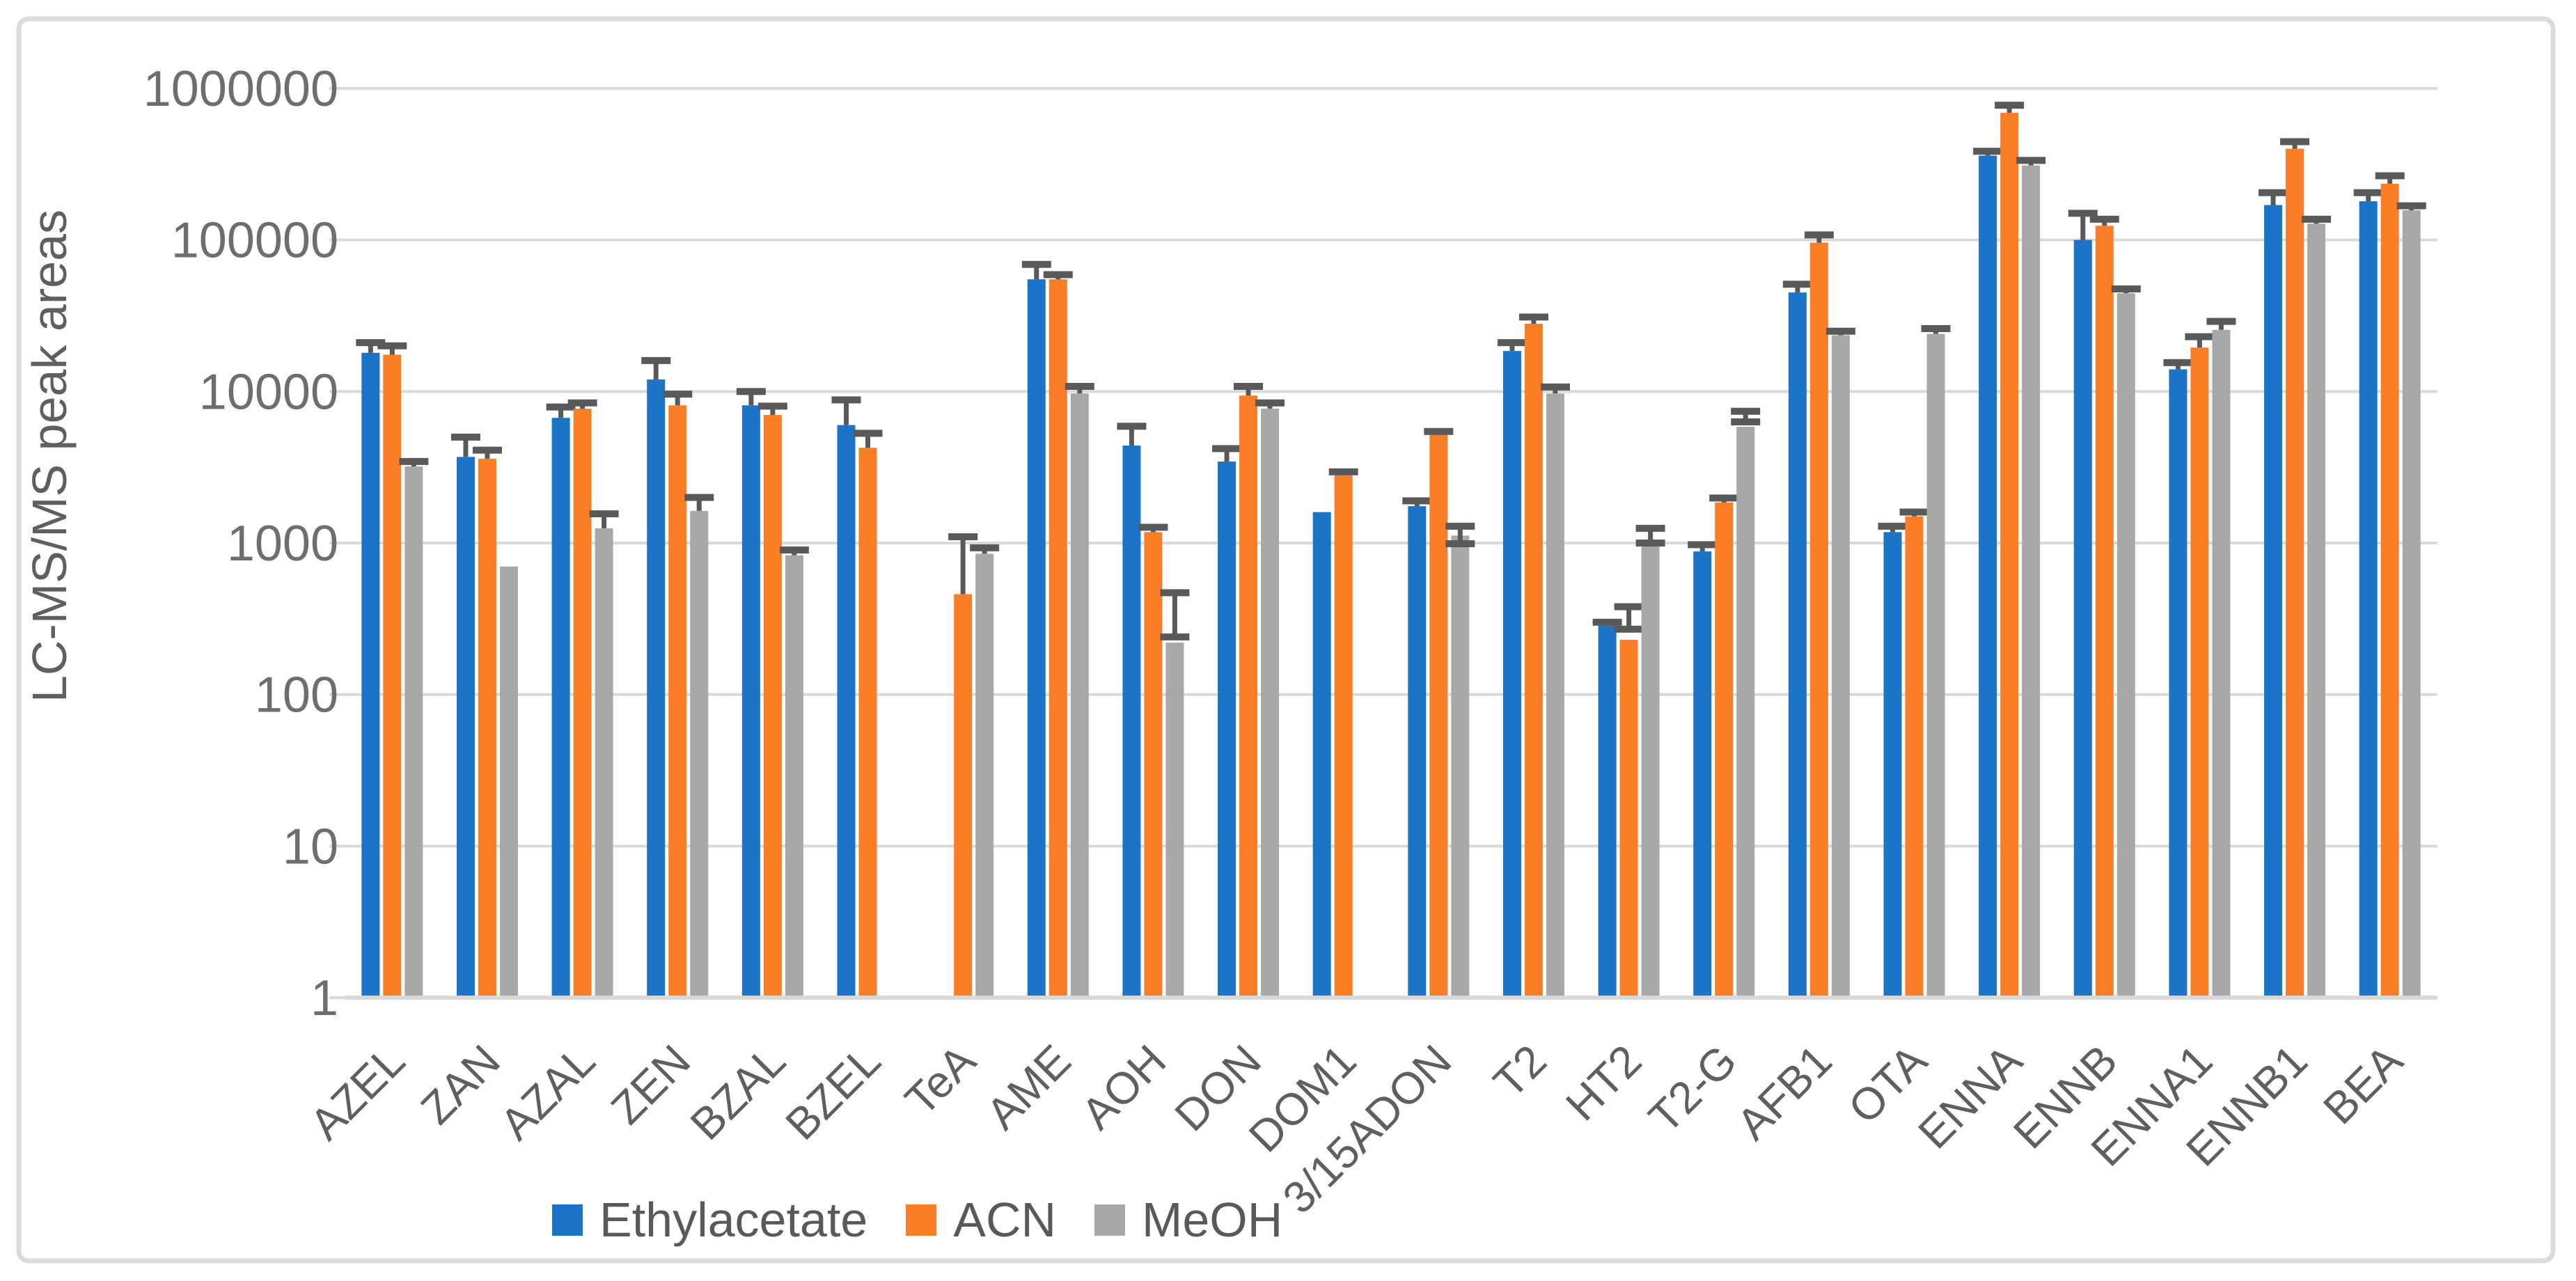 This screenshot has height=1281, width=2576. I want to click on bar-Ethylacetate-T2, so click(1511, 674).